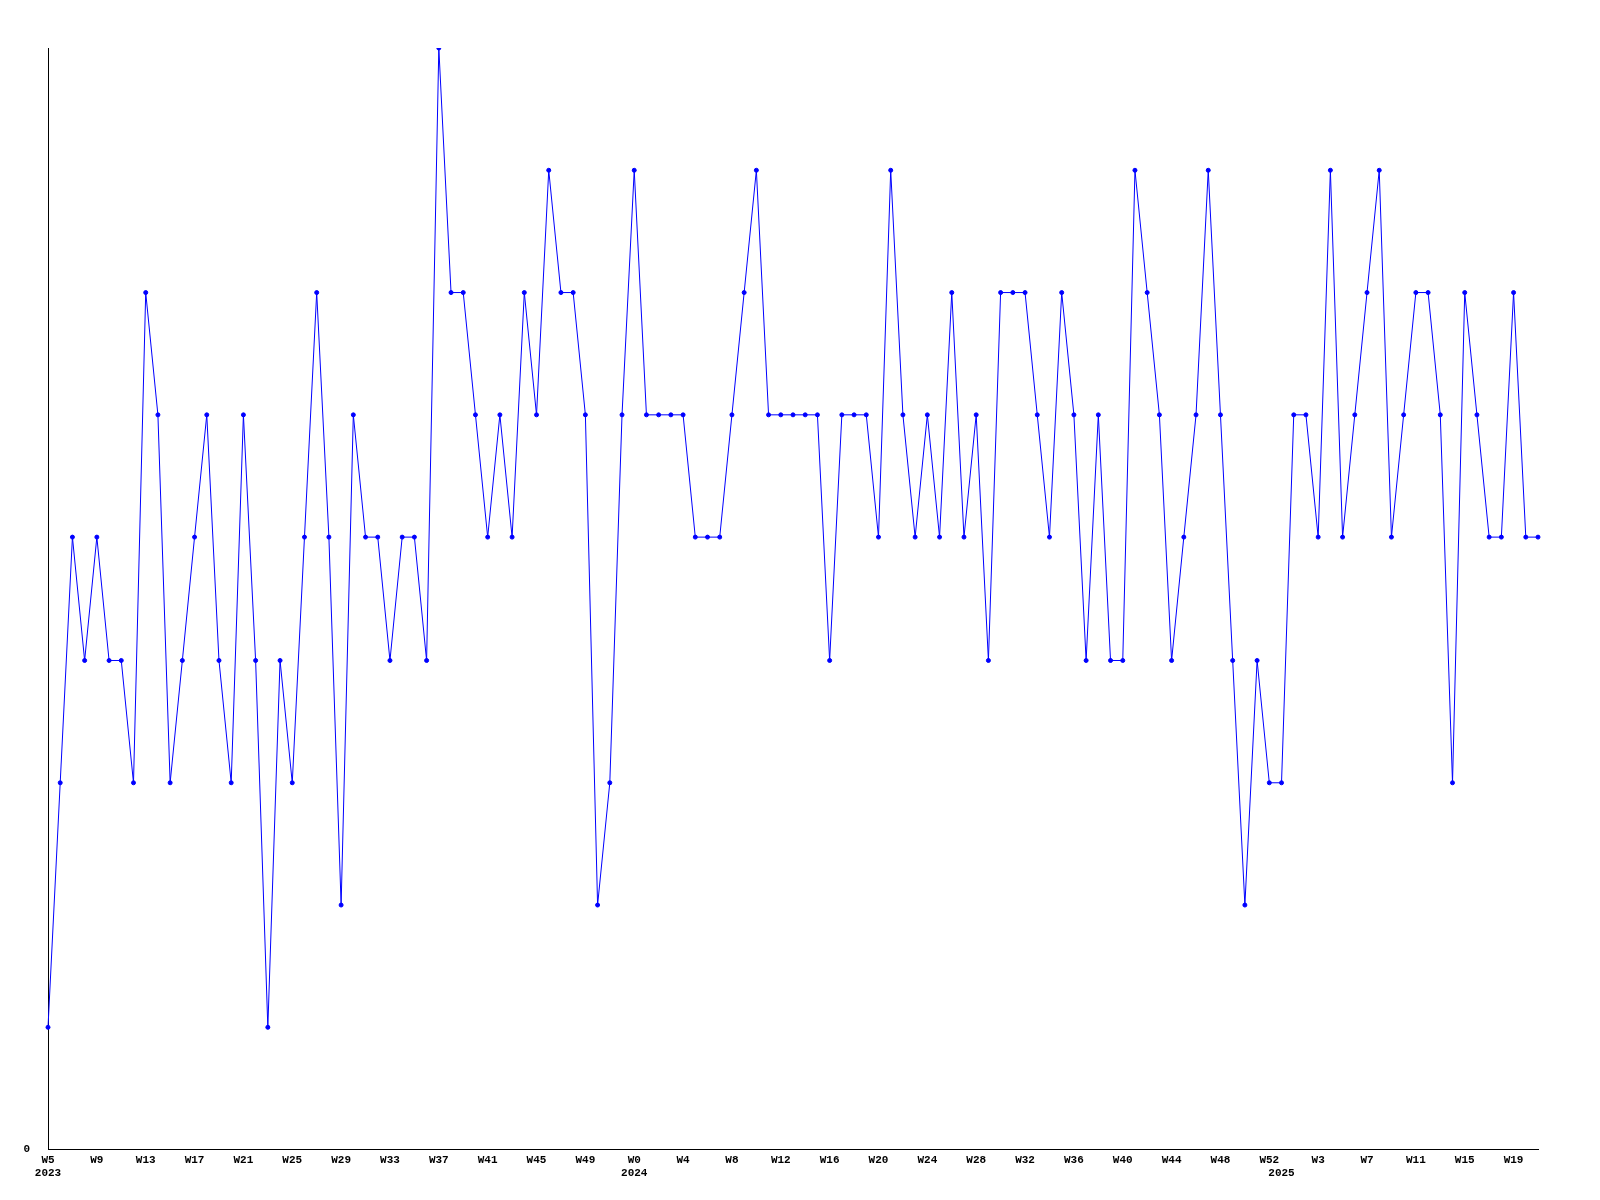  What do you see at coordinates (780, 1159) in the screenshot?
I see `x-tick-label: W12` at bounding box center [780, 1159].